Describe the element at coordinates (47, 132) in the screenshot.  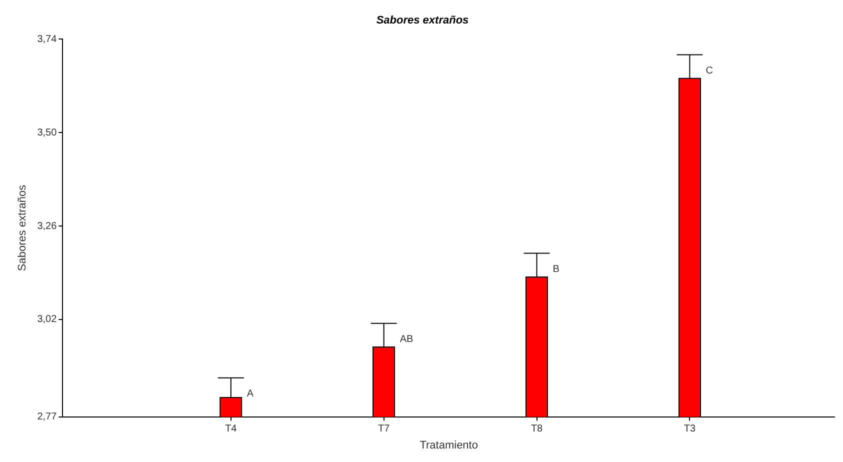
I see `y-tick-label: 3,50` at that location.